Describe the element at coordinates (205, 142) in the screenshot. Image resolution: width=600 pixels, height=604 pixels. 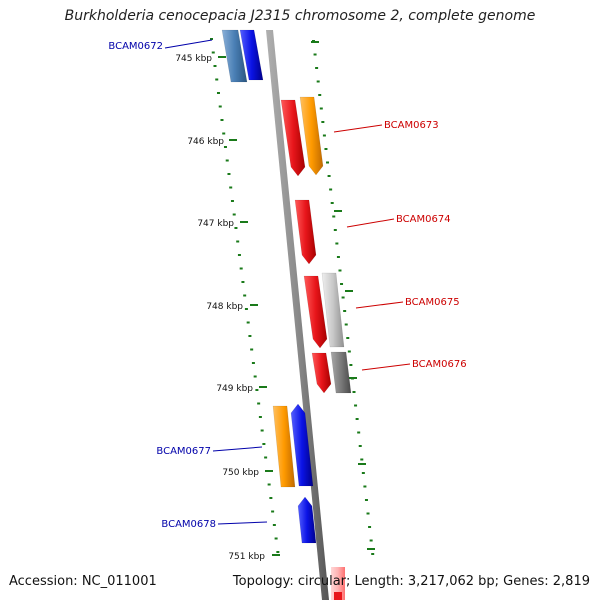
I see `tick-label-746: 746 kbp` at that location.